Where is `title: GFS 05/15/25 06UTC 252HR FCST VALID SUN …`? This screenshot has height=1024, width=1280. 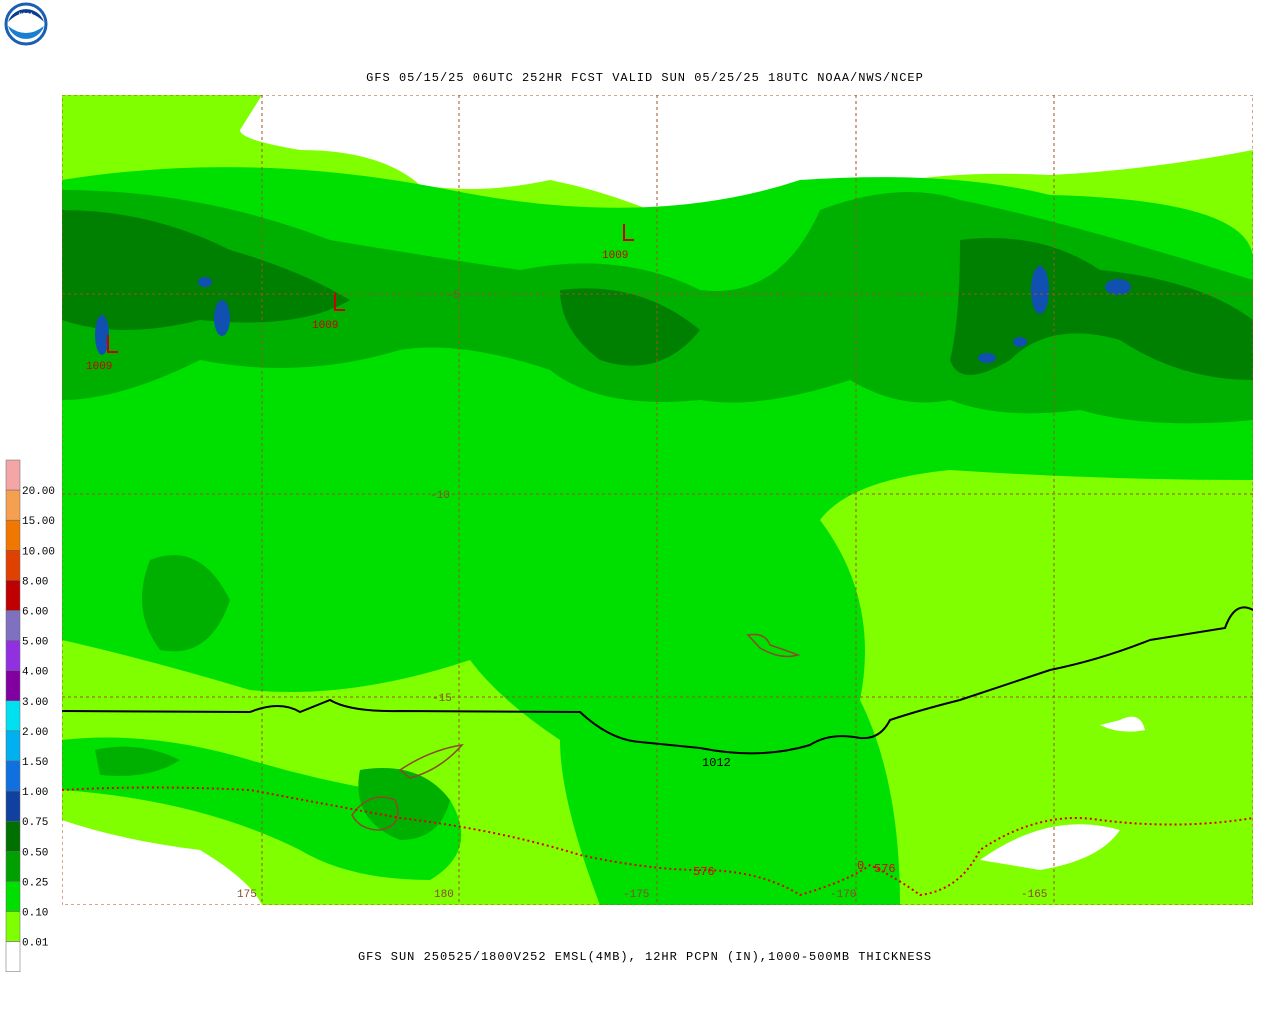
title: GFS 05/15/25 06UTC 252HR FCST VALID SUN … is located at coordinates (645, 78).